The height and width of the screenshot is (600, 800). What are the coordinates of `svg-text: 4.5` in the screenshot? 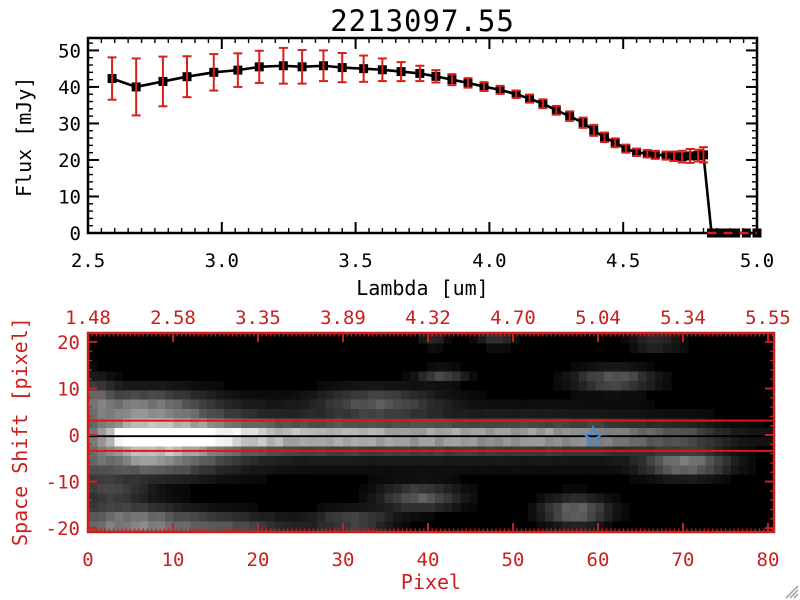 It's located at (623, 261).